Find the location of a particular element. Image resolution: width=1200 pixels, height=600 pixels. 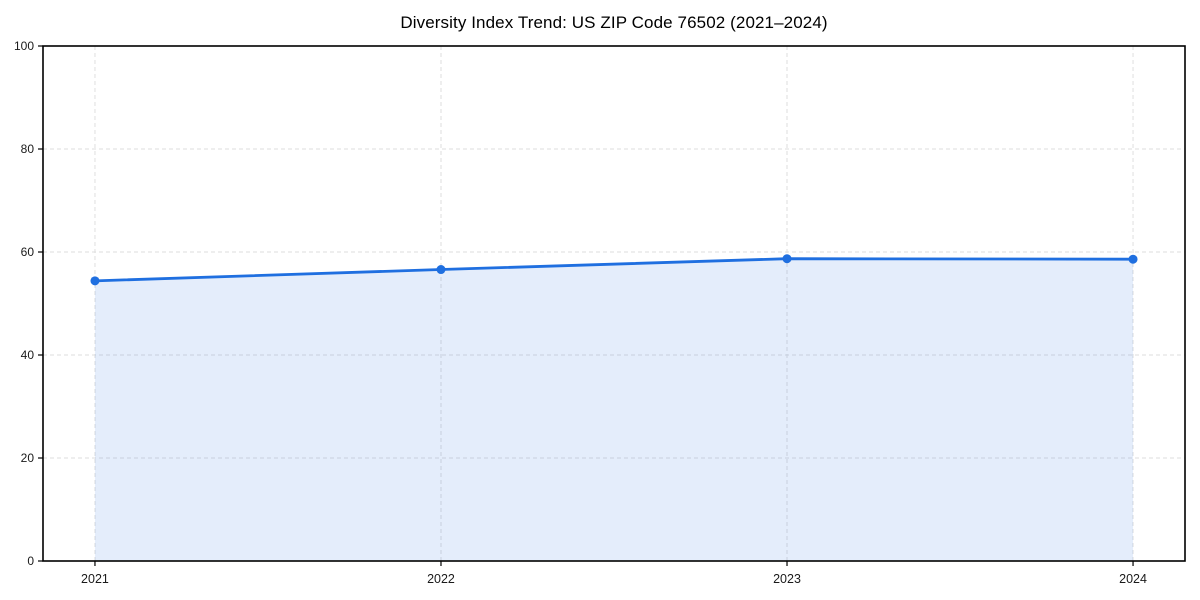

y-tick-label: 20 is located at coordinates (28, 458).